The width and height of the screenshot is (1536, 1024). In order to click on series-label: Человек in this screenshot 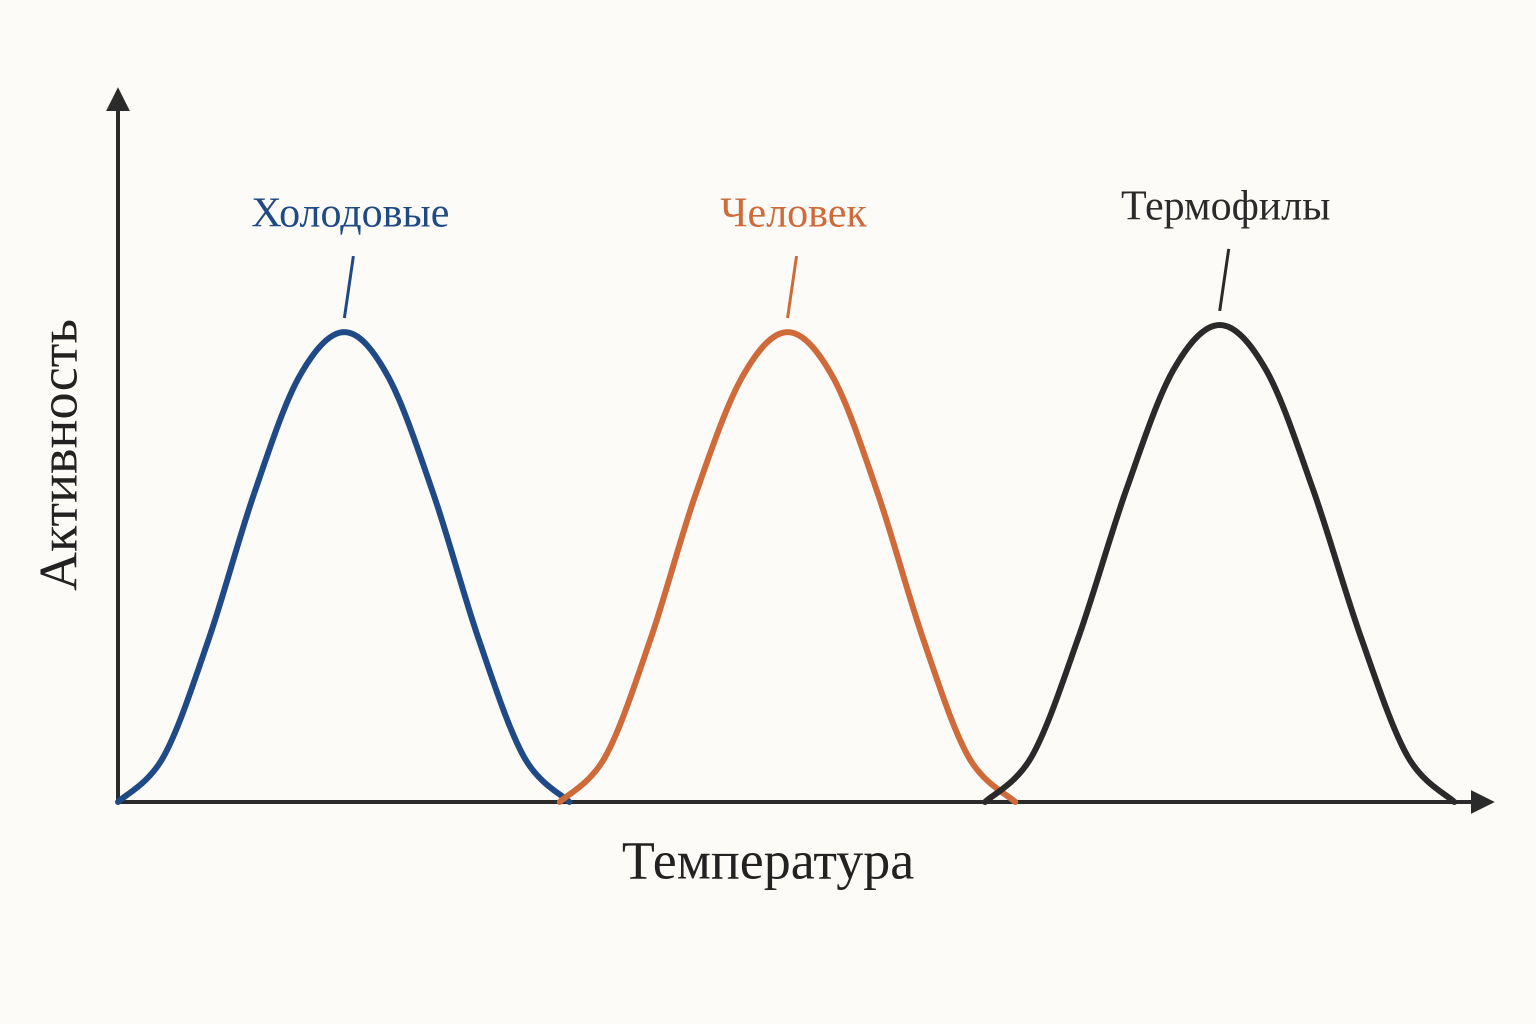, I will do `click(793, 214)`.